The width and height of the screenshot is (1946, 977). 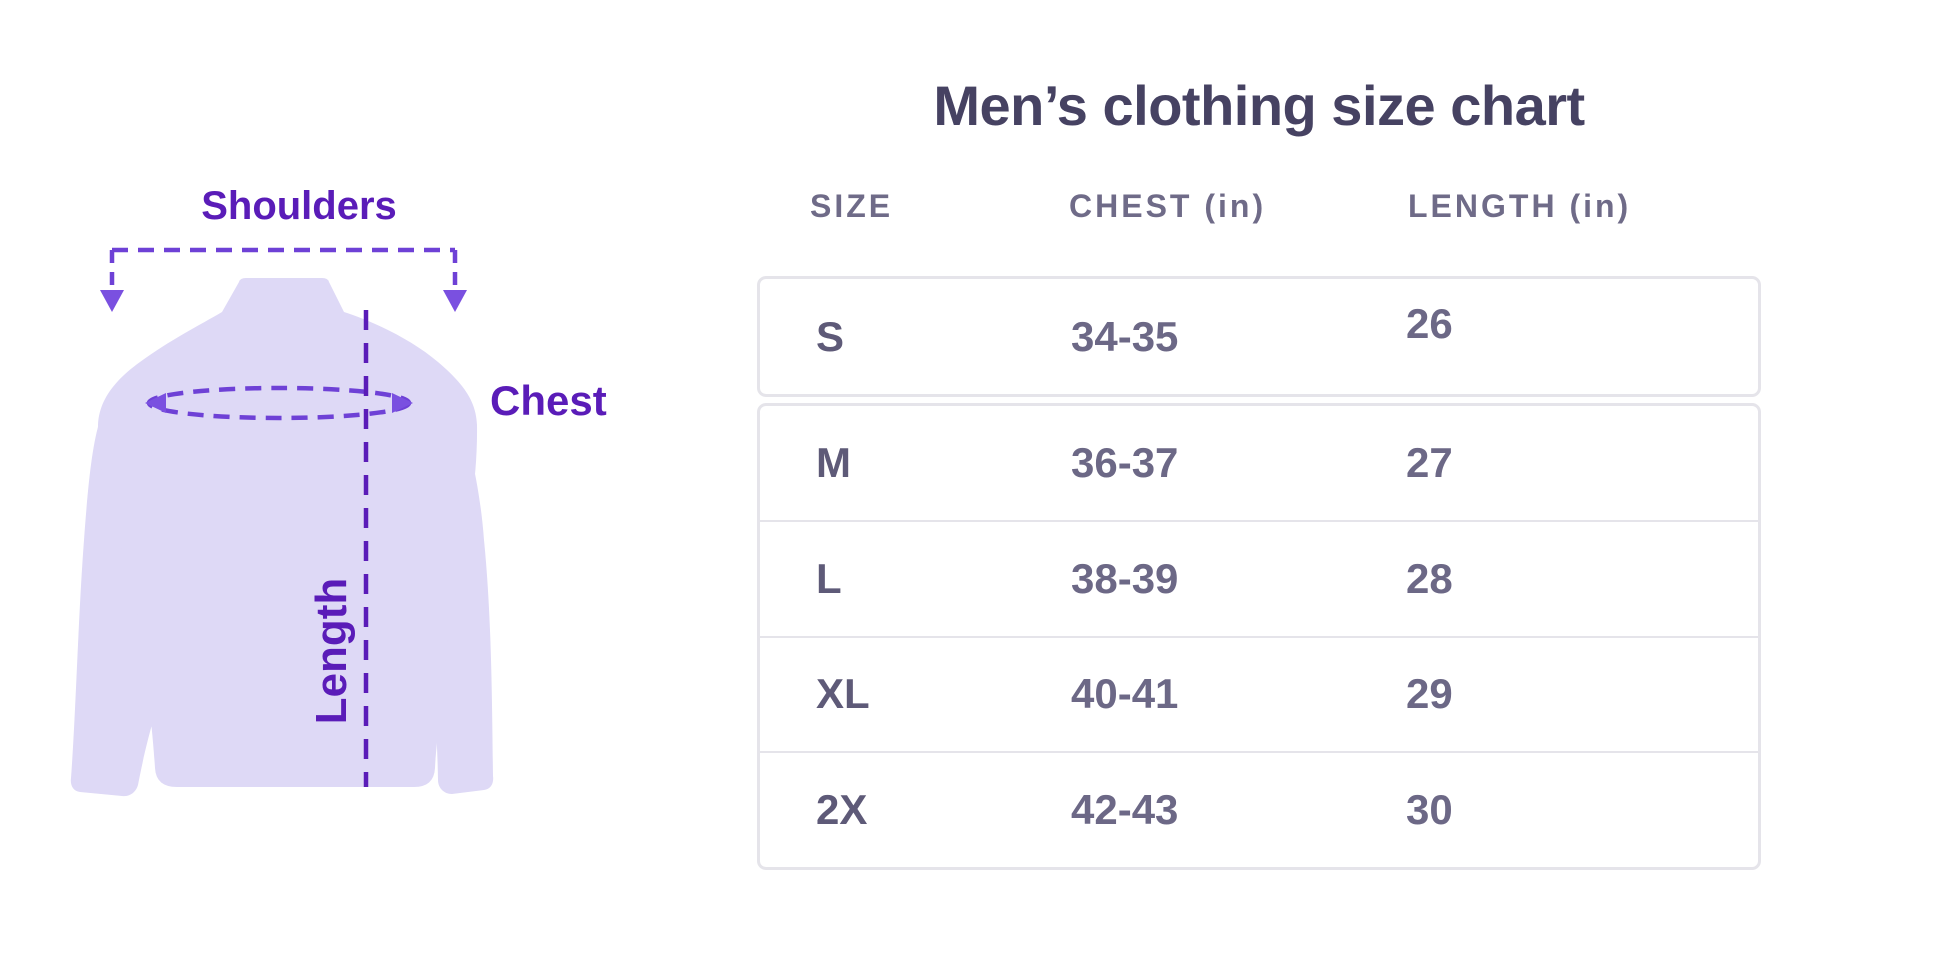 What do you see at coordinates (331, 651) in the screenshot?
I see `length-label: Length` at bounding box center [331, 651].